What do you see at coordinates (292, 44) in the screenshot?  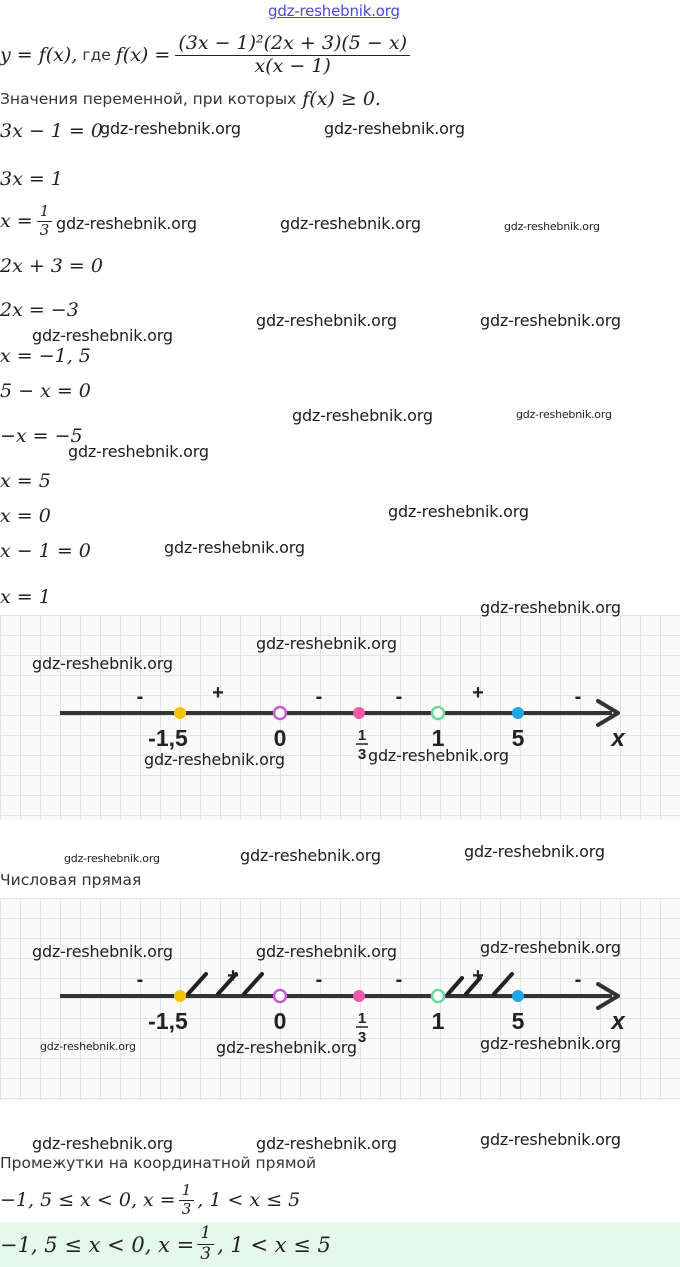 I see `function-numerator: (3x − 1)²(2x + 3)(5 − x)` at bounding box center [292, 44].